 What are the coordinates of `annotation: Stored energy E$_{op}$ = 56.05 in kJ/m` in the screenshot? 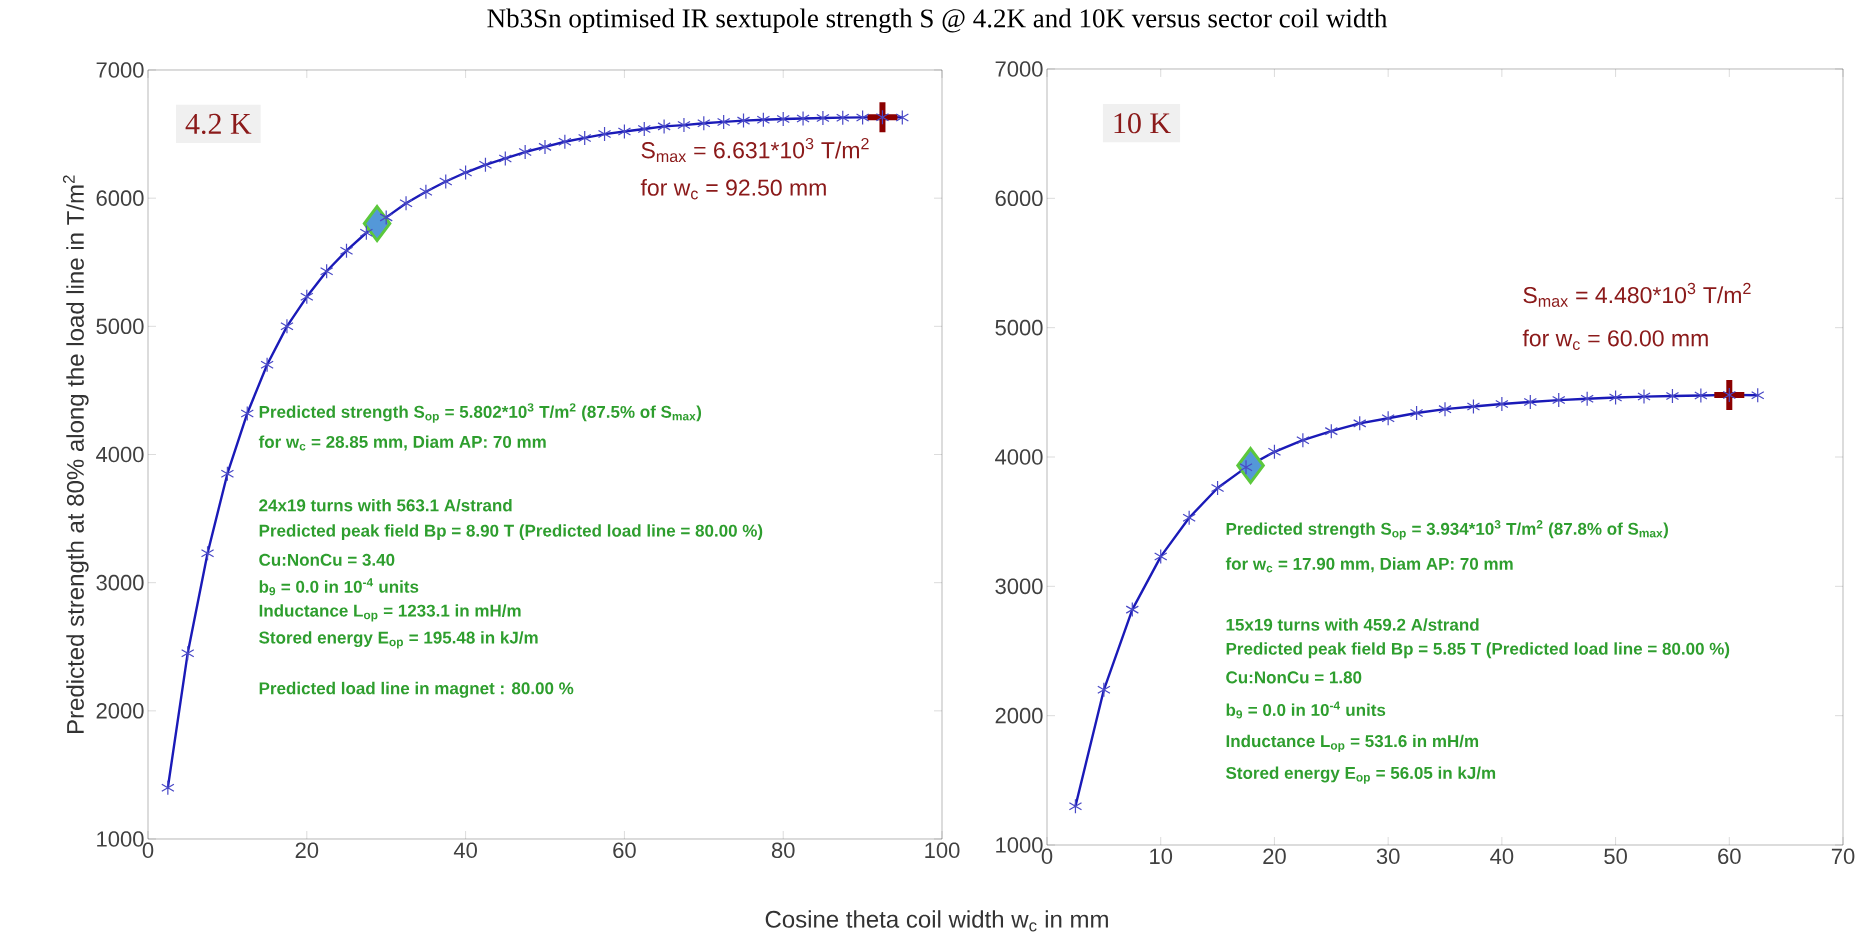 It's located at (1361, 775).